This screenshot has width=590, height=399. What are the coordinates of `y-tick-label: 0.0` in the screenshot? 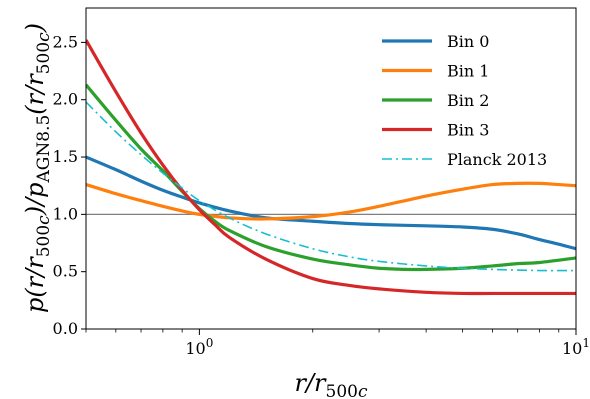 It's located at (65, 328).